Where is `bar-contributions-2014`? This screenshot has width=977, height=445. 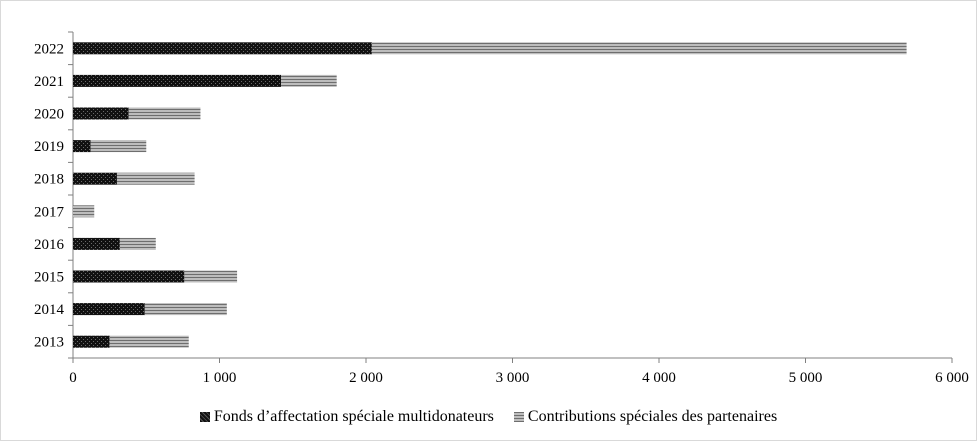 bar-contributions-2014 is located at coordinates (185, 309).